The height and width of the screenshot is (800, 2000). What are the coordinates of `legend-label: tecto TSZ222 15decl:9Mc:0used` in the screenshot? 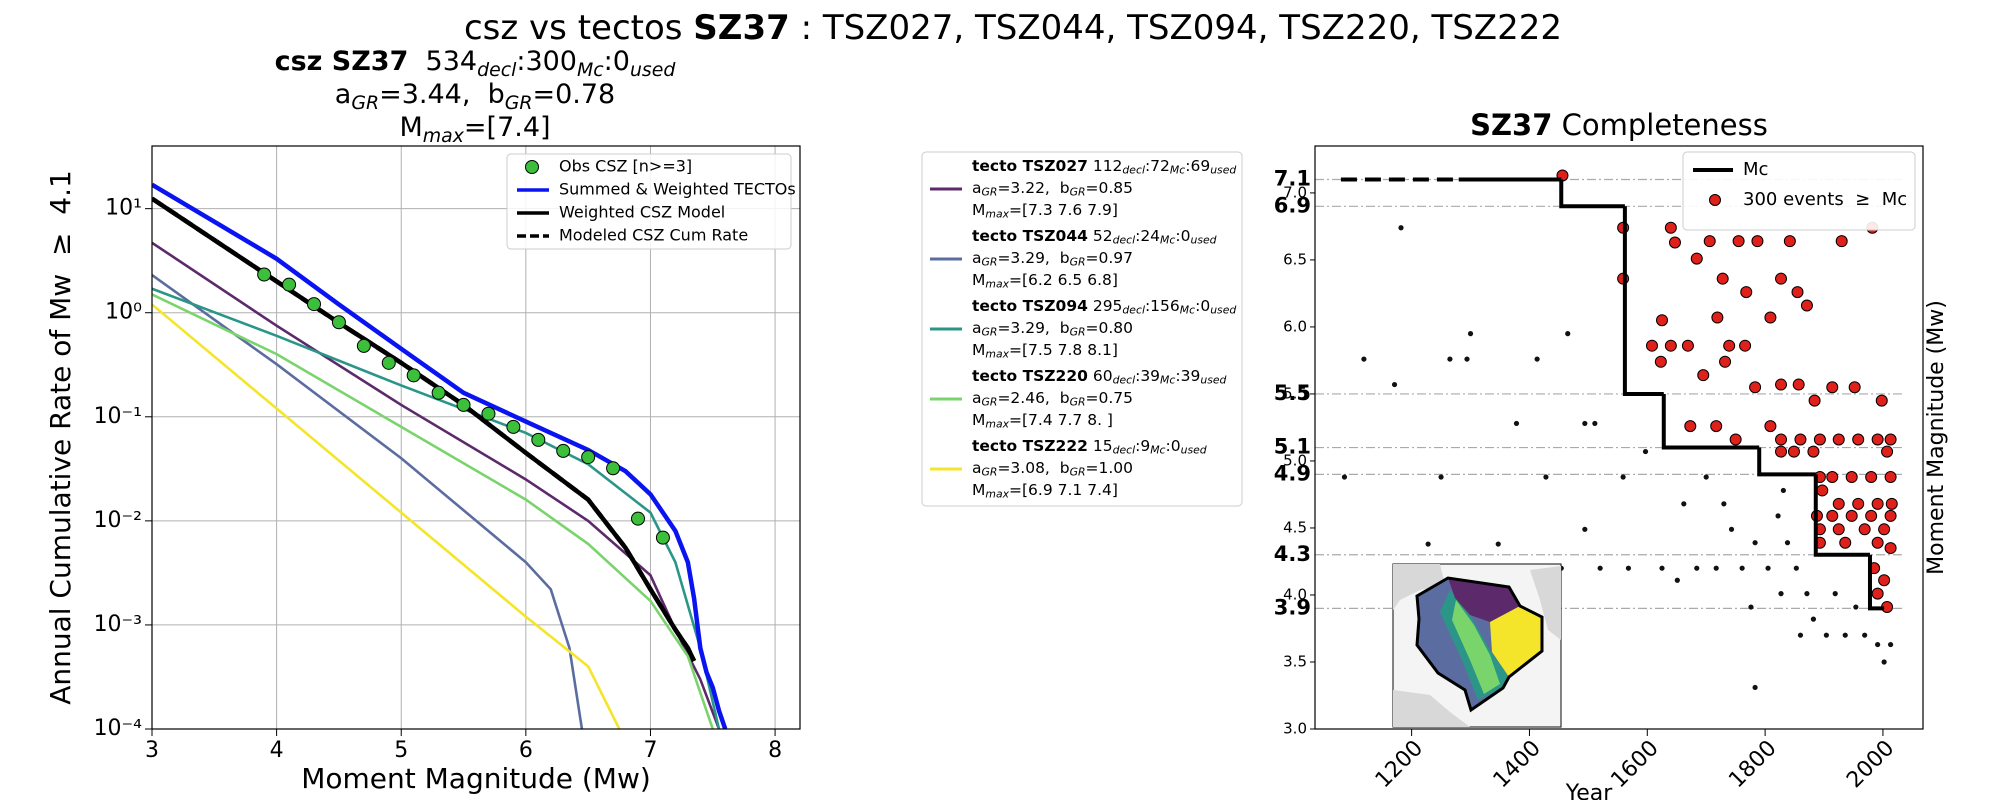 It's located at (1089, 447).